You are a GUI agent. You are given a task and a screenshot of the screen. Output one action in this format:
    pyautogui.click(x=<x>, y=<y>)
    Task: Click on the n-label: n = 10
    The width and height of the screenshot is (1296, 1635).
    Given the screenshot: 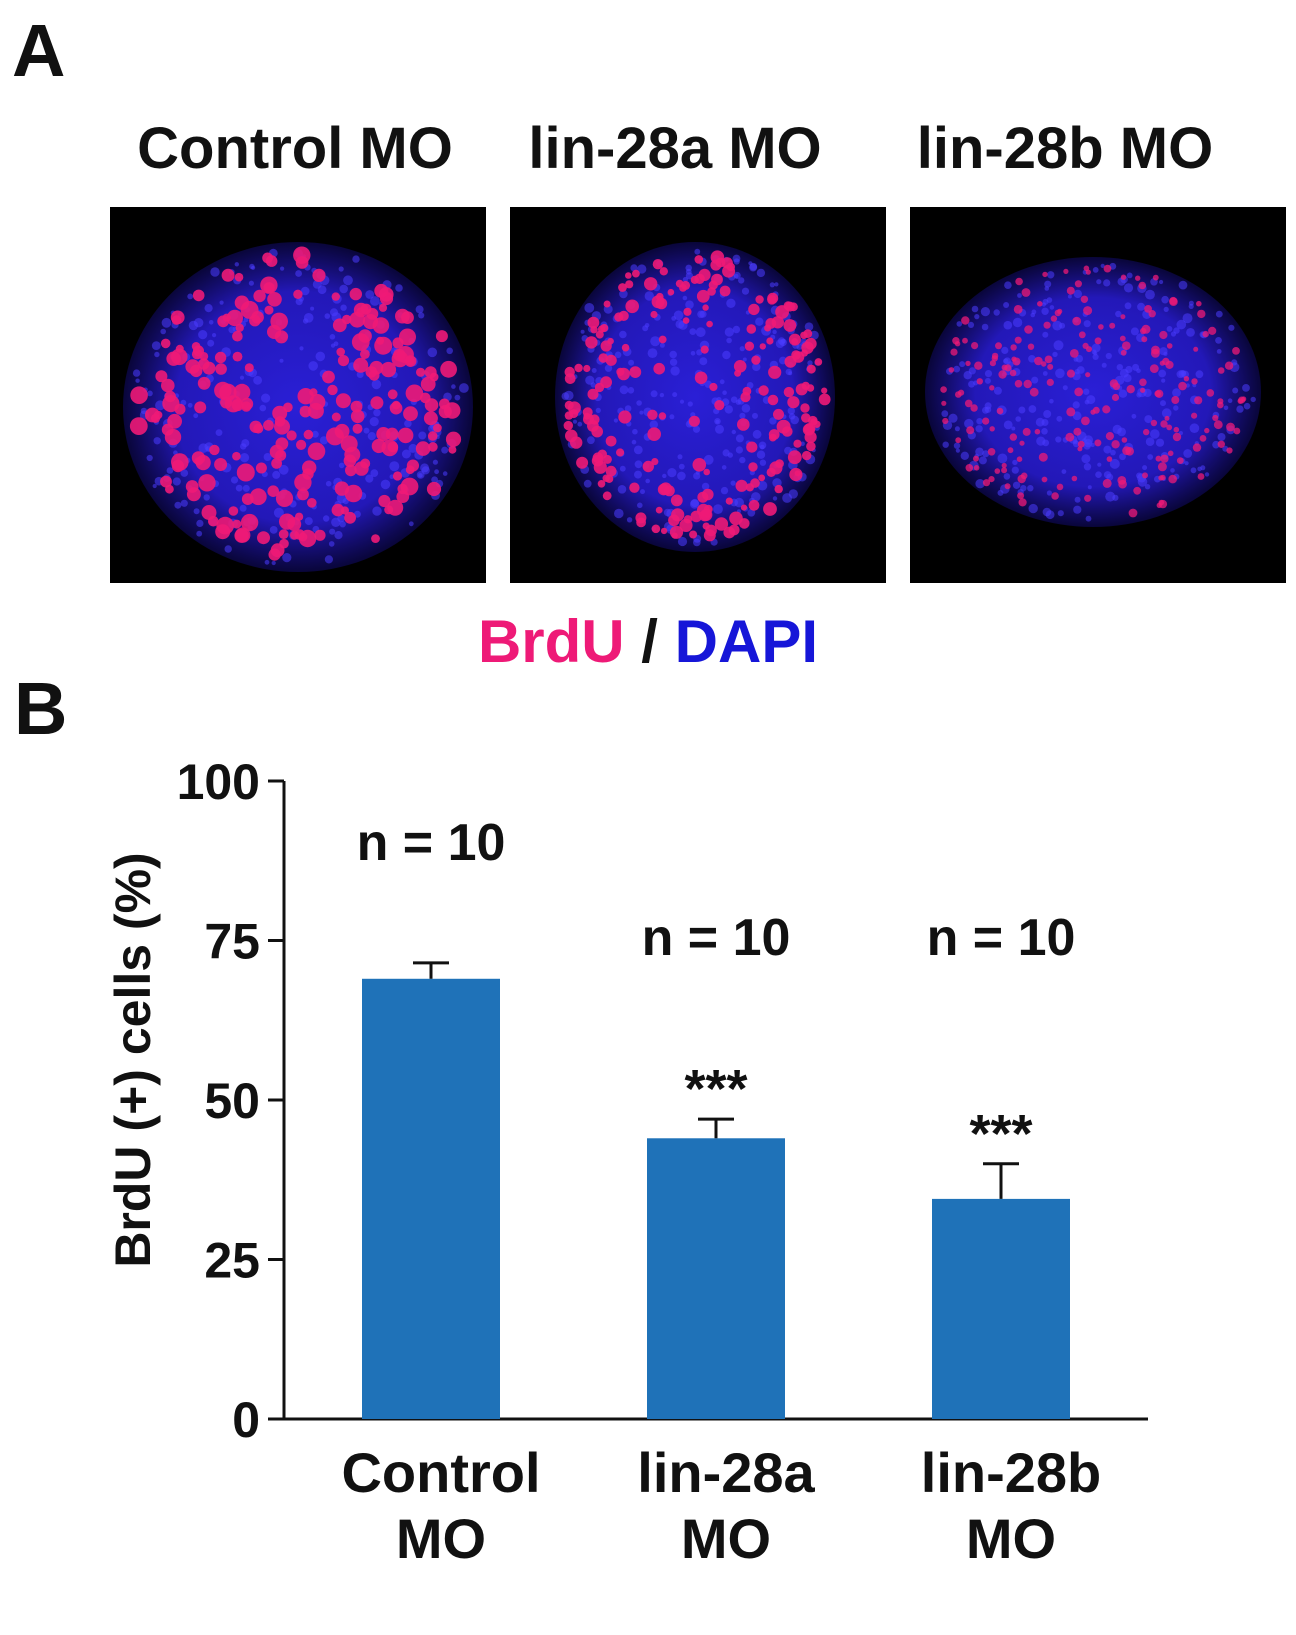 What is the action you would take?
    pyautogui.click(x=1001, y=938)
    